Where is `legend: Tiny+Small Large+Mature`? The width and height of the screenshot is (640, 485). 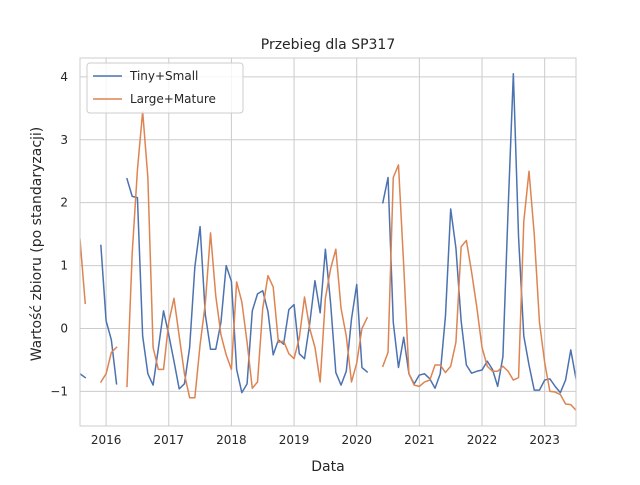
legend: Tiny+Small Large+Mature is located at coordinates (165, 88).